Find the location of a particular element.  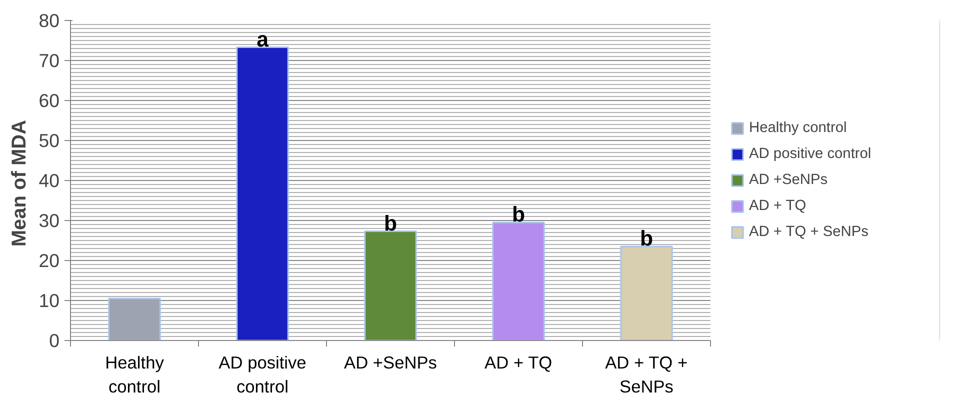

y-tick-label: 20 is located at coordinates (49, 260).